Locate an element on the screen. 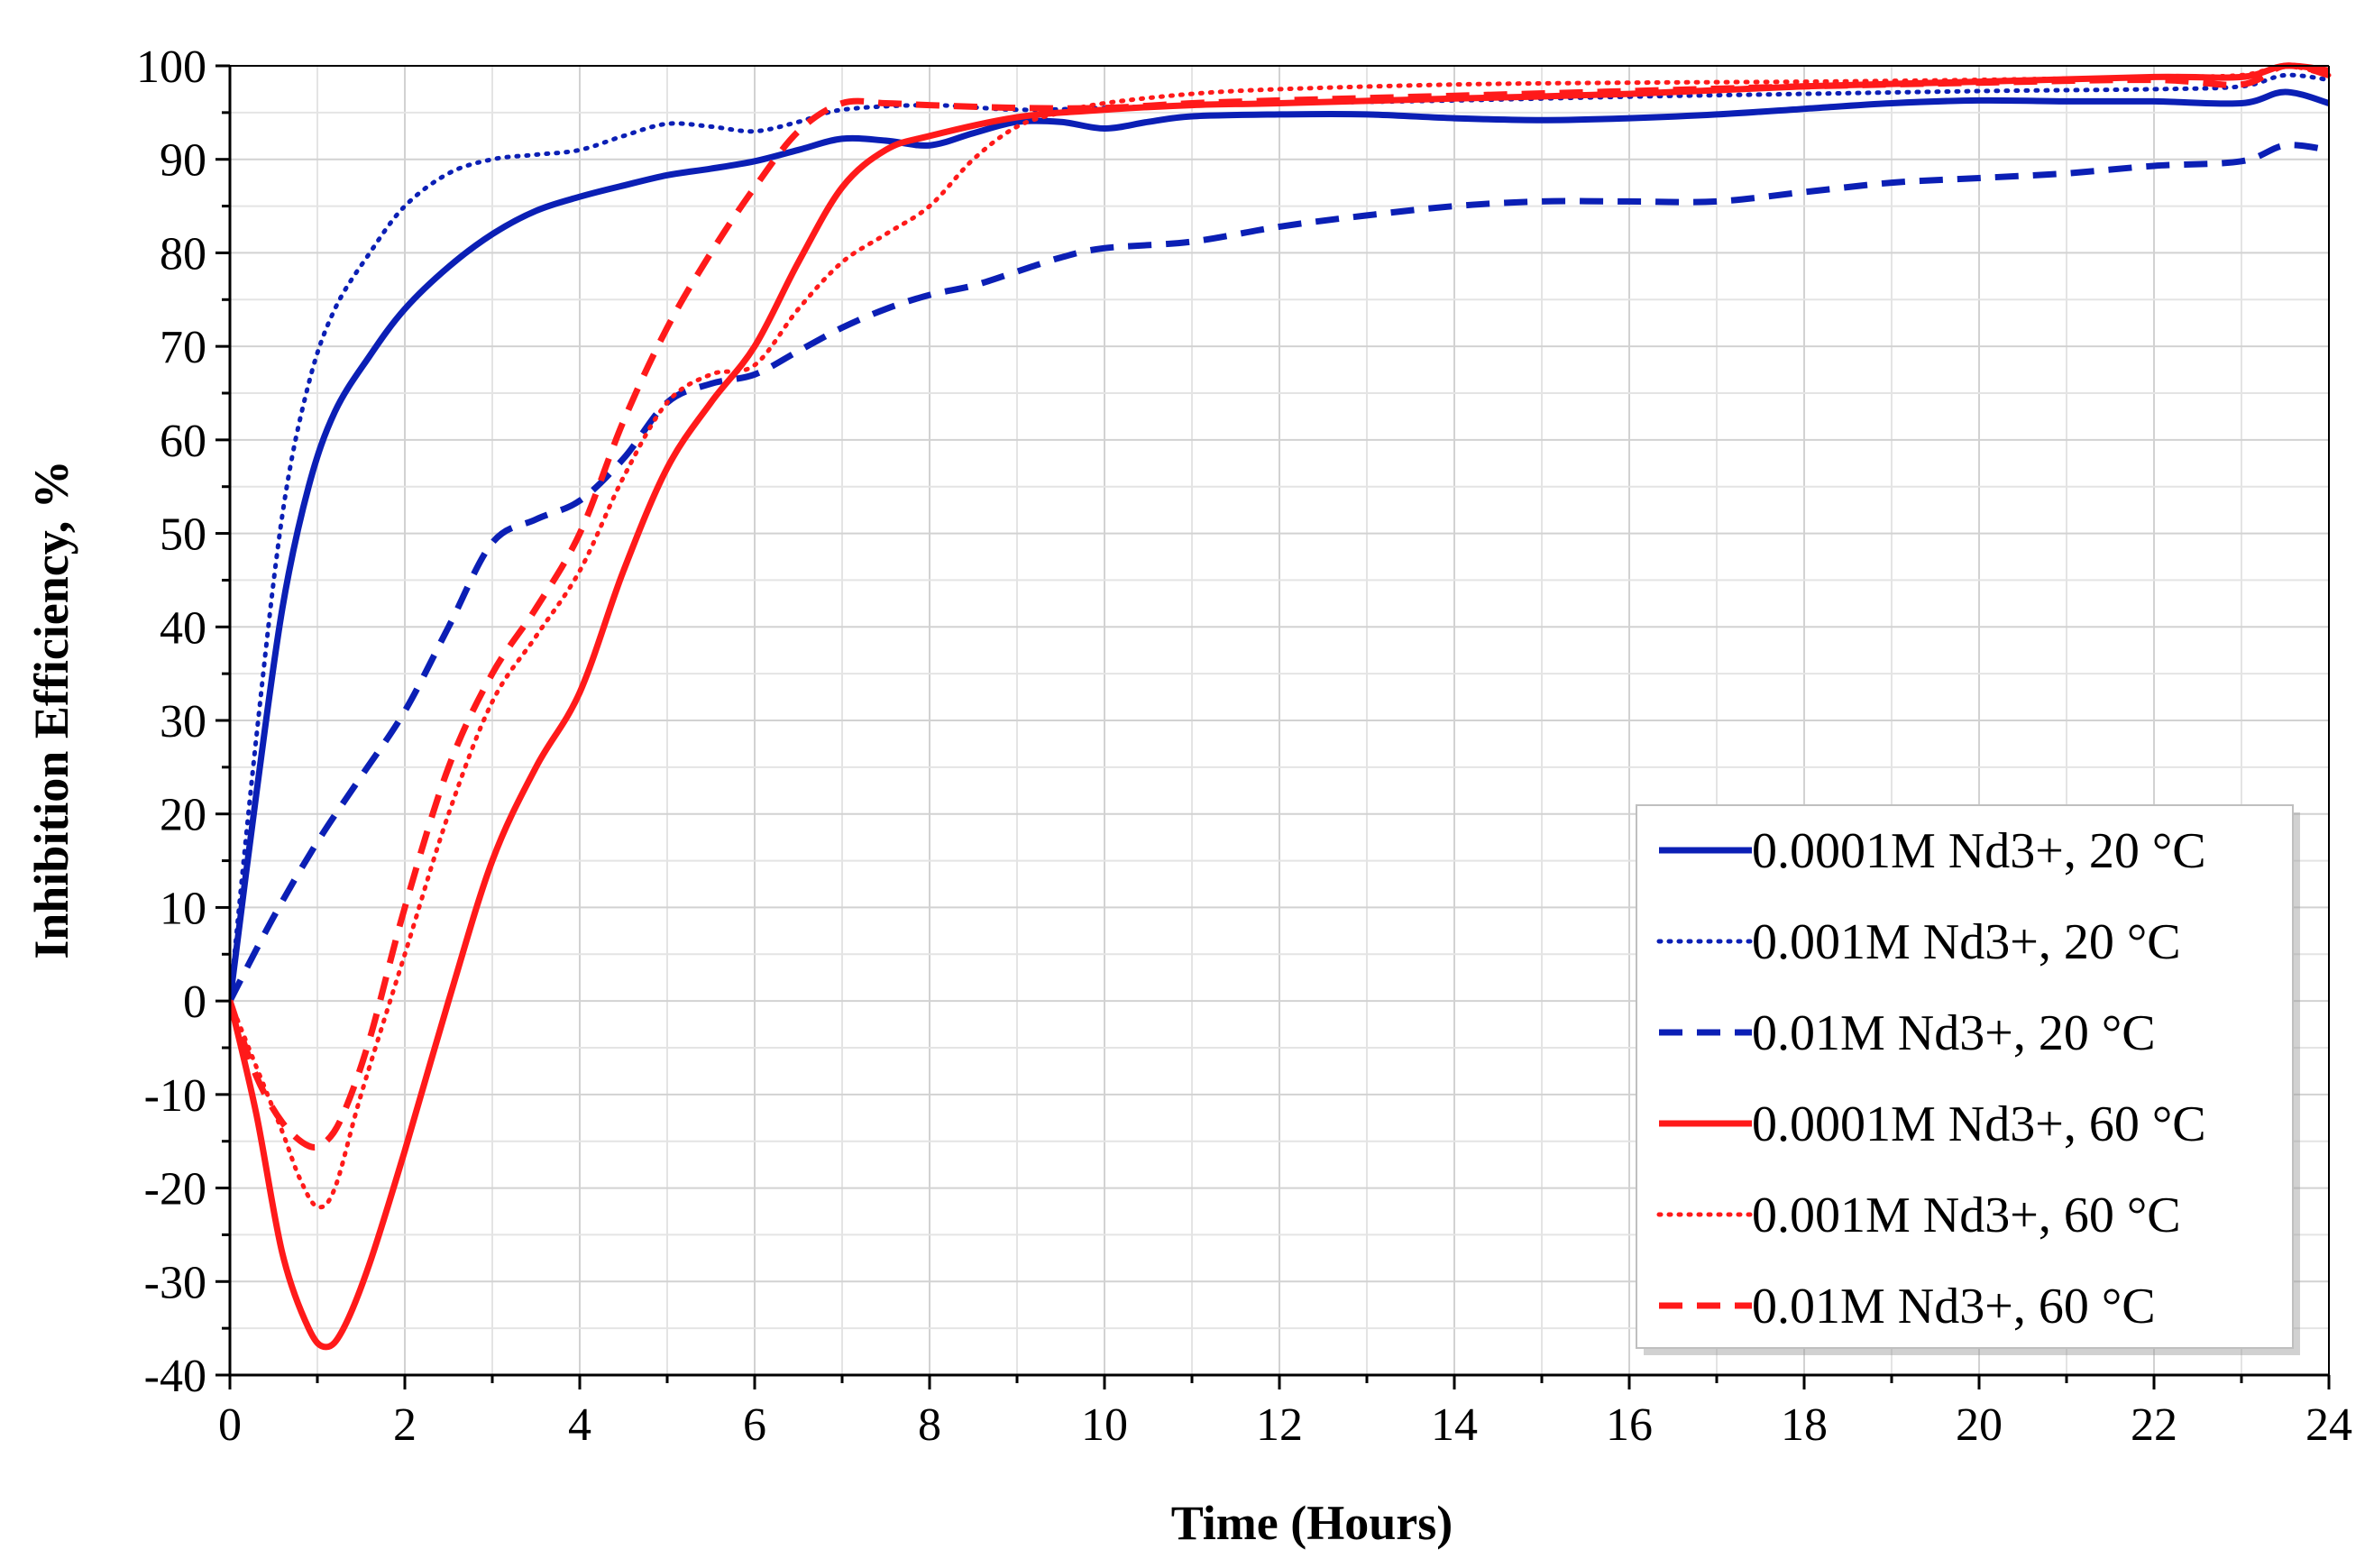 The image size is (2374, 1568). y-tick-label: 0 is located at coordinates (195, 1003).